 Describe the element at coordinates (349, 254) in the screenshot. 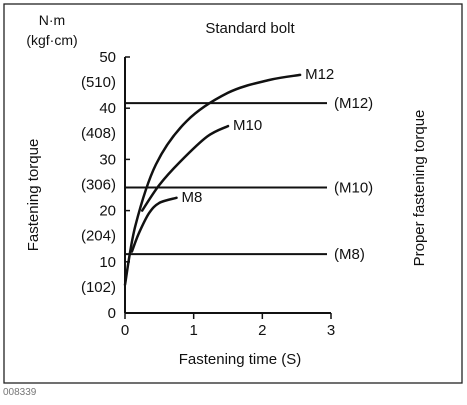

I see `reference-line-label: (M8)` at that location.